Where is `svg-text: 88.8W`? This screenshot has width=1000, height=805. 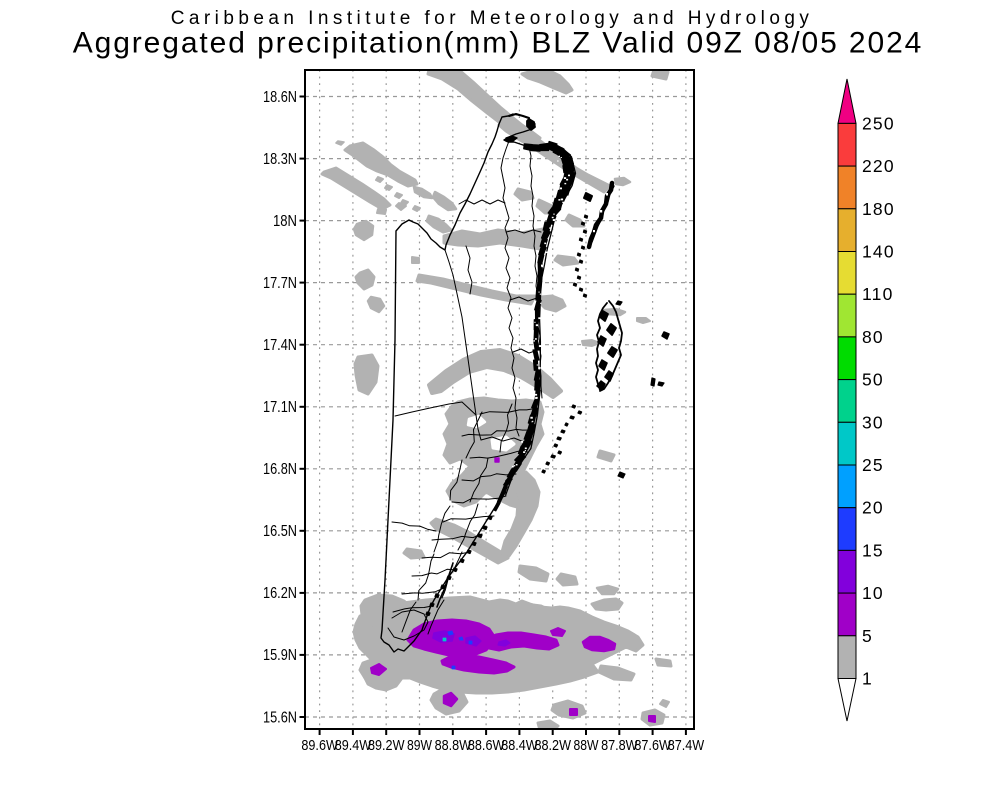 svg-text: 88.8W is located at coordinates (453, 745).